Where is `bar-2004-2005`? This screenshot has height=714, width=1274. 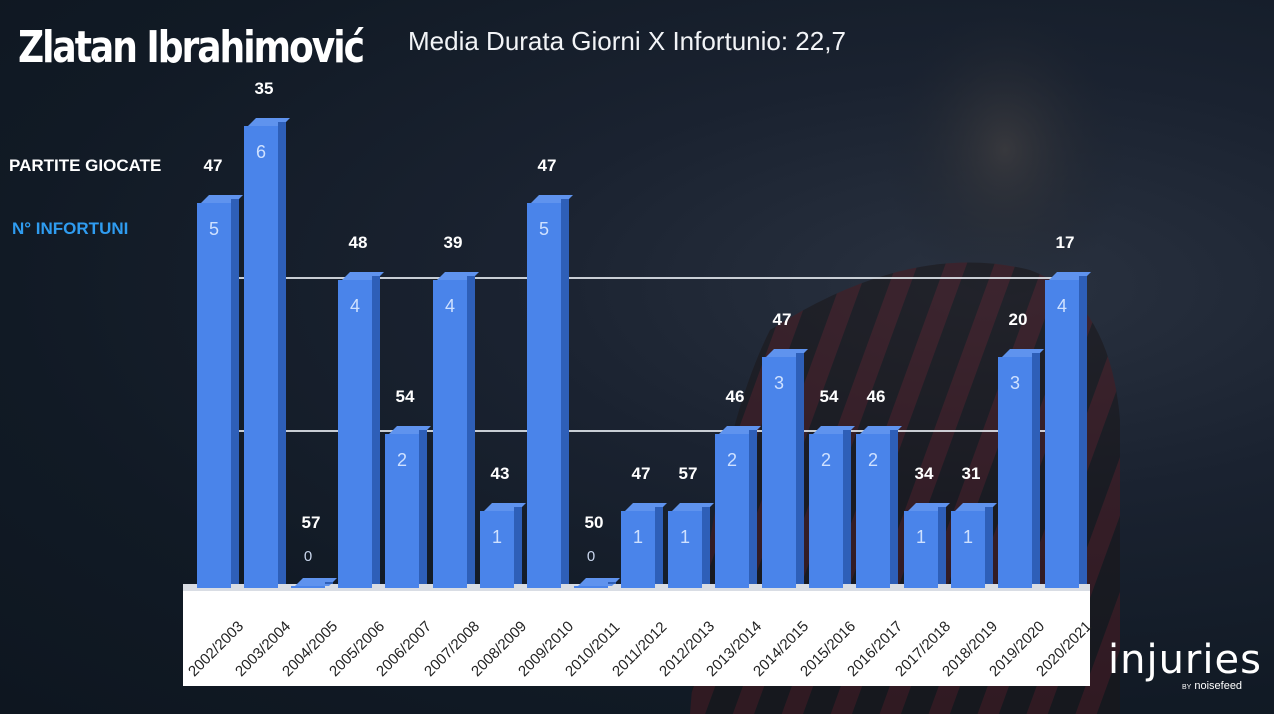
bar-2004-2005 is located at coordinates (312, 585).